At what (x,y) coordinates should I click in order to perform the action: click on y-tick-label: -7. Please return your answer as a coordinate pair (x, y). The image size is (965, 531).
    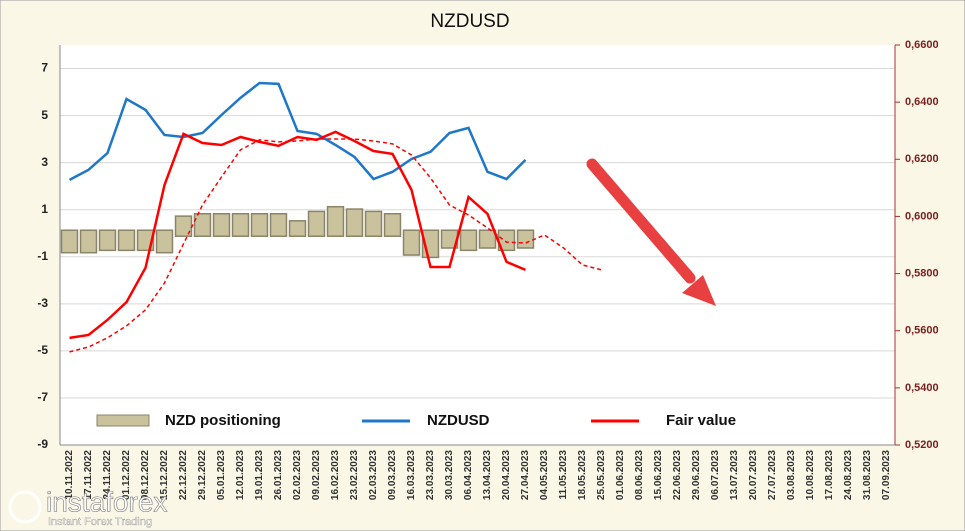
    Looking at the image, I should click on (42, 397).